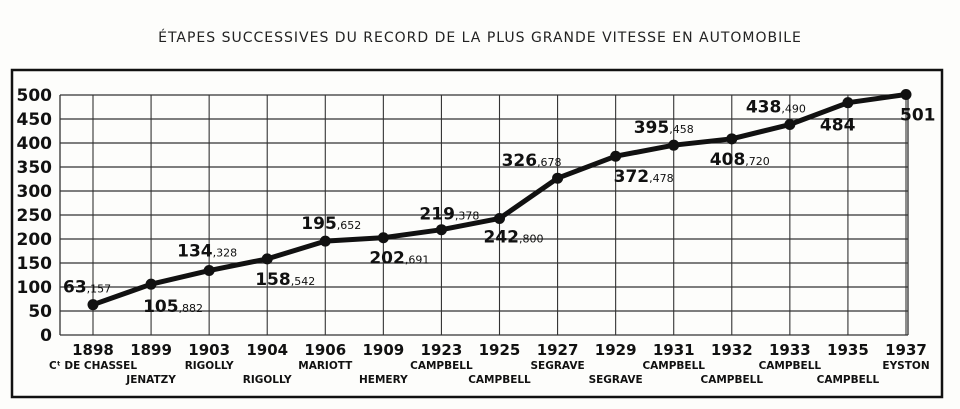  Describe the element at coordinates (207, 252) in the screenshot. I see `data-label: 134,328` at that location.